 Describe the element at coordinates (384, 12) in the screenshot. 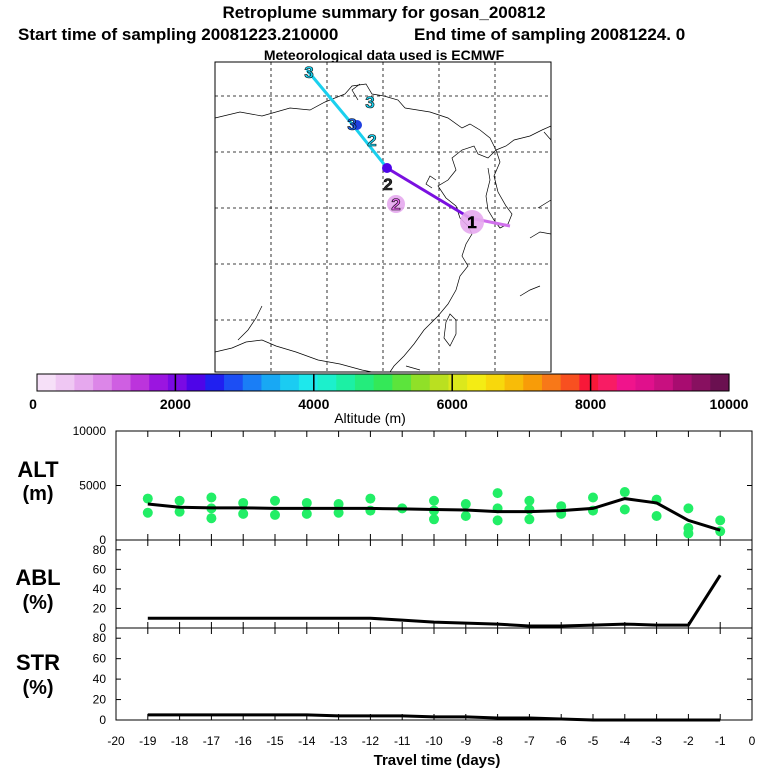

I see `page-title: Retroplume summary for gosan_200812` at that location.